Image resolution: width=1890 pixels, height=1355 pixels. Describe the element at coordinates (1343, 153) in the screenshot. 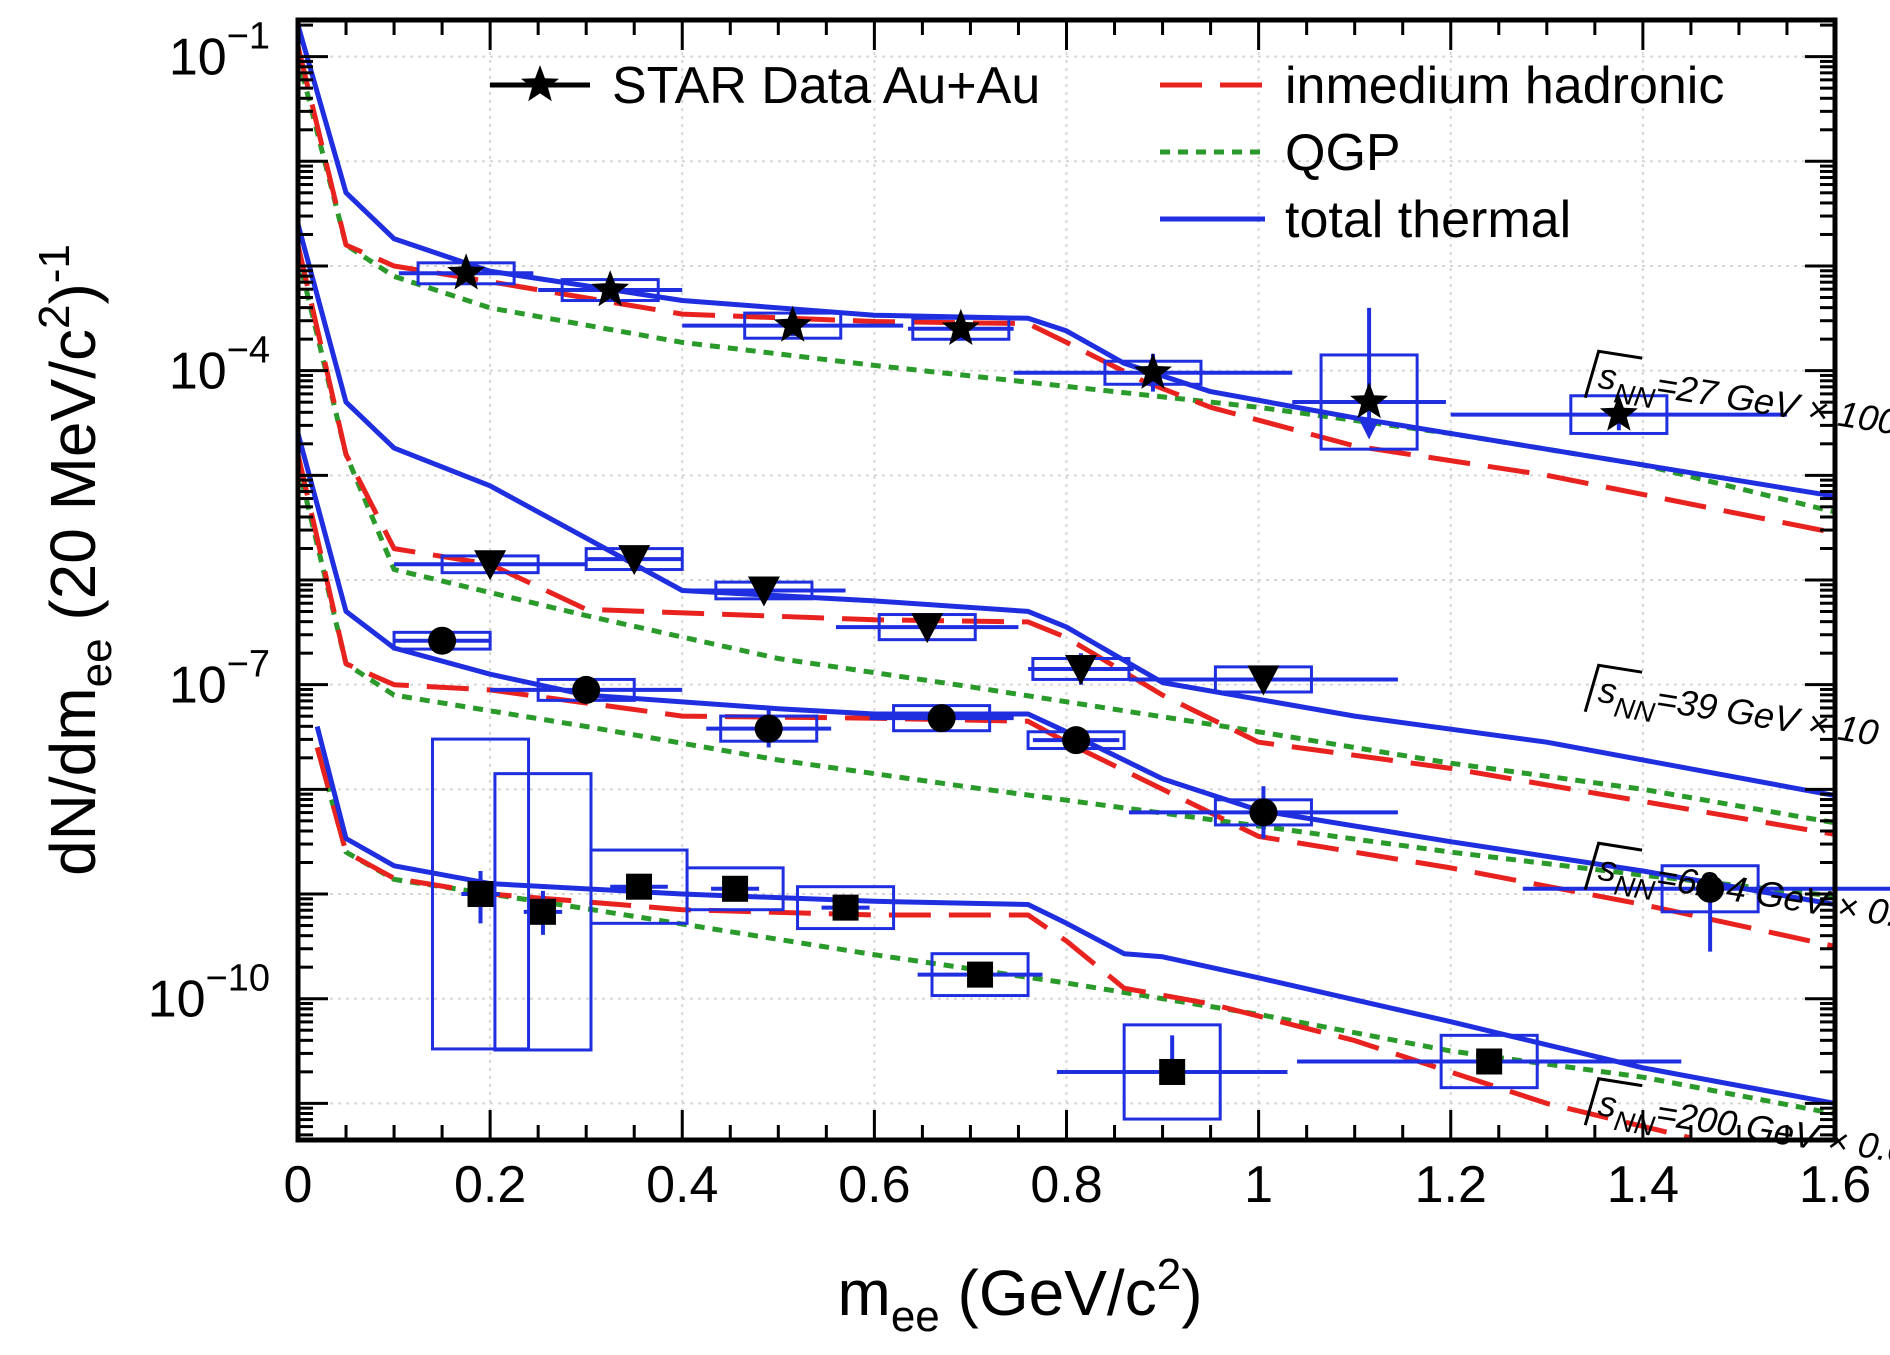

I see `legend-label-qgp: QGP` at that location.